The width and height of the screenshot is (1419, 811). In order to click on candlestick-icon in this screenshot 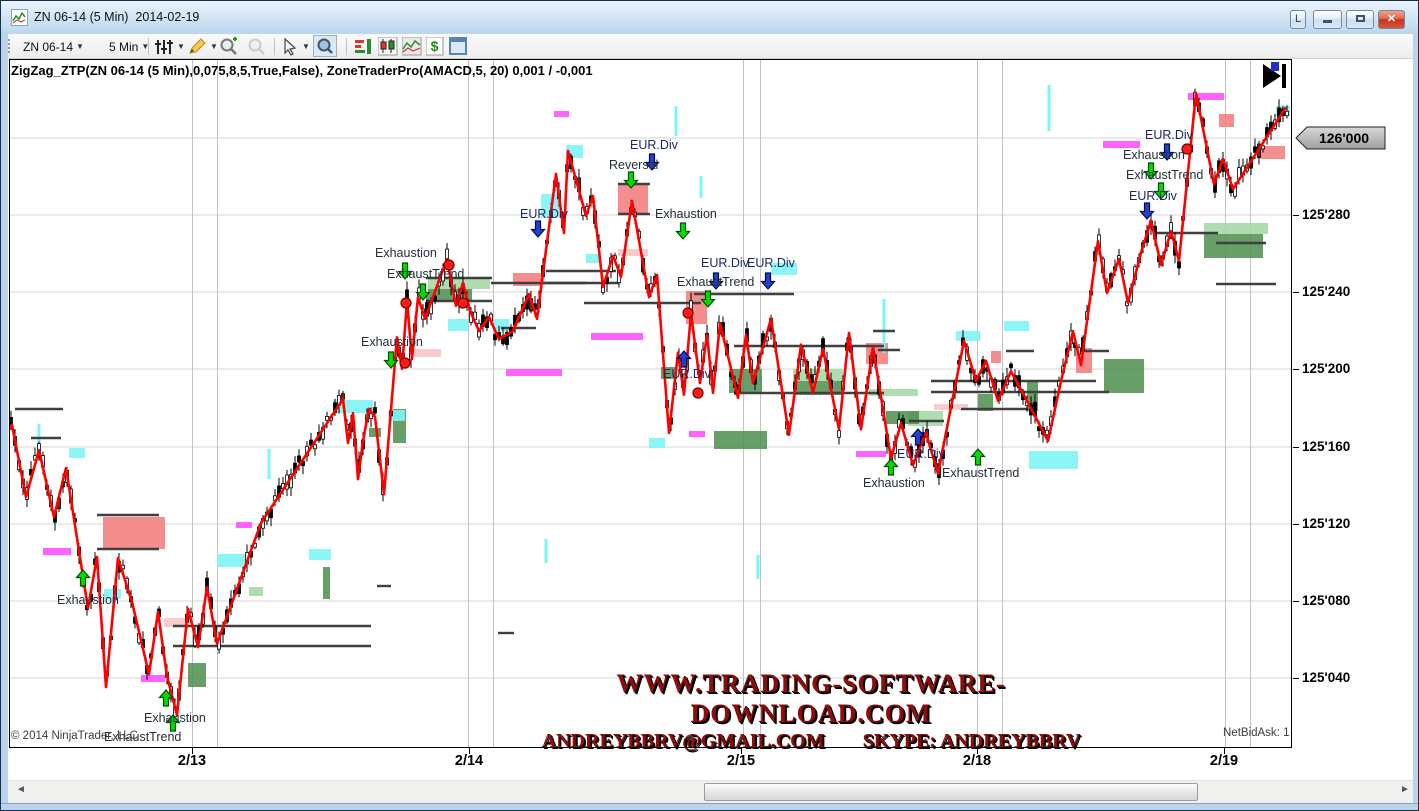, I will do `click(388, 46)`.